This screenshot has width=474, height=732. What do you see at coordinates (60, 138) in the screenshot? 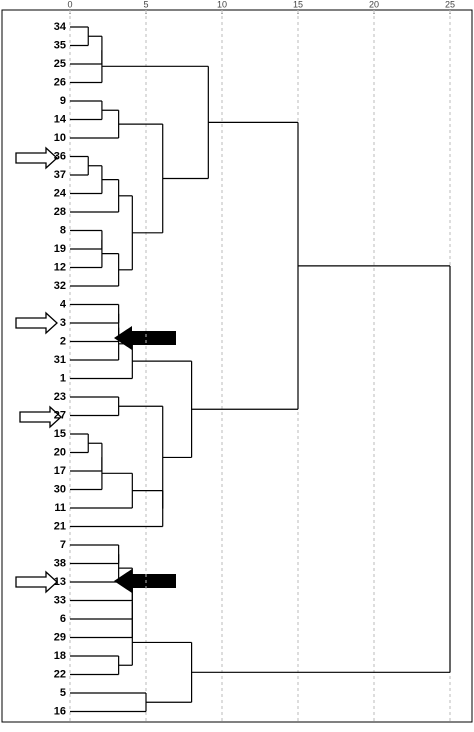
I see `leaf-label: 10` at bounding box center [60, 138].